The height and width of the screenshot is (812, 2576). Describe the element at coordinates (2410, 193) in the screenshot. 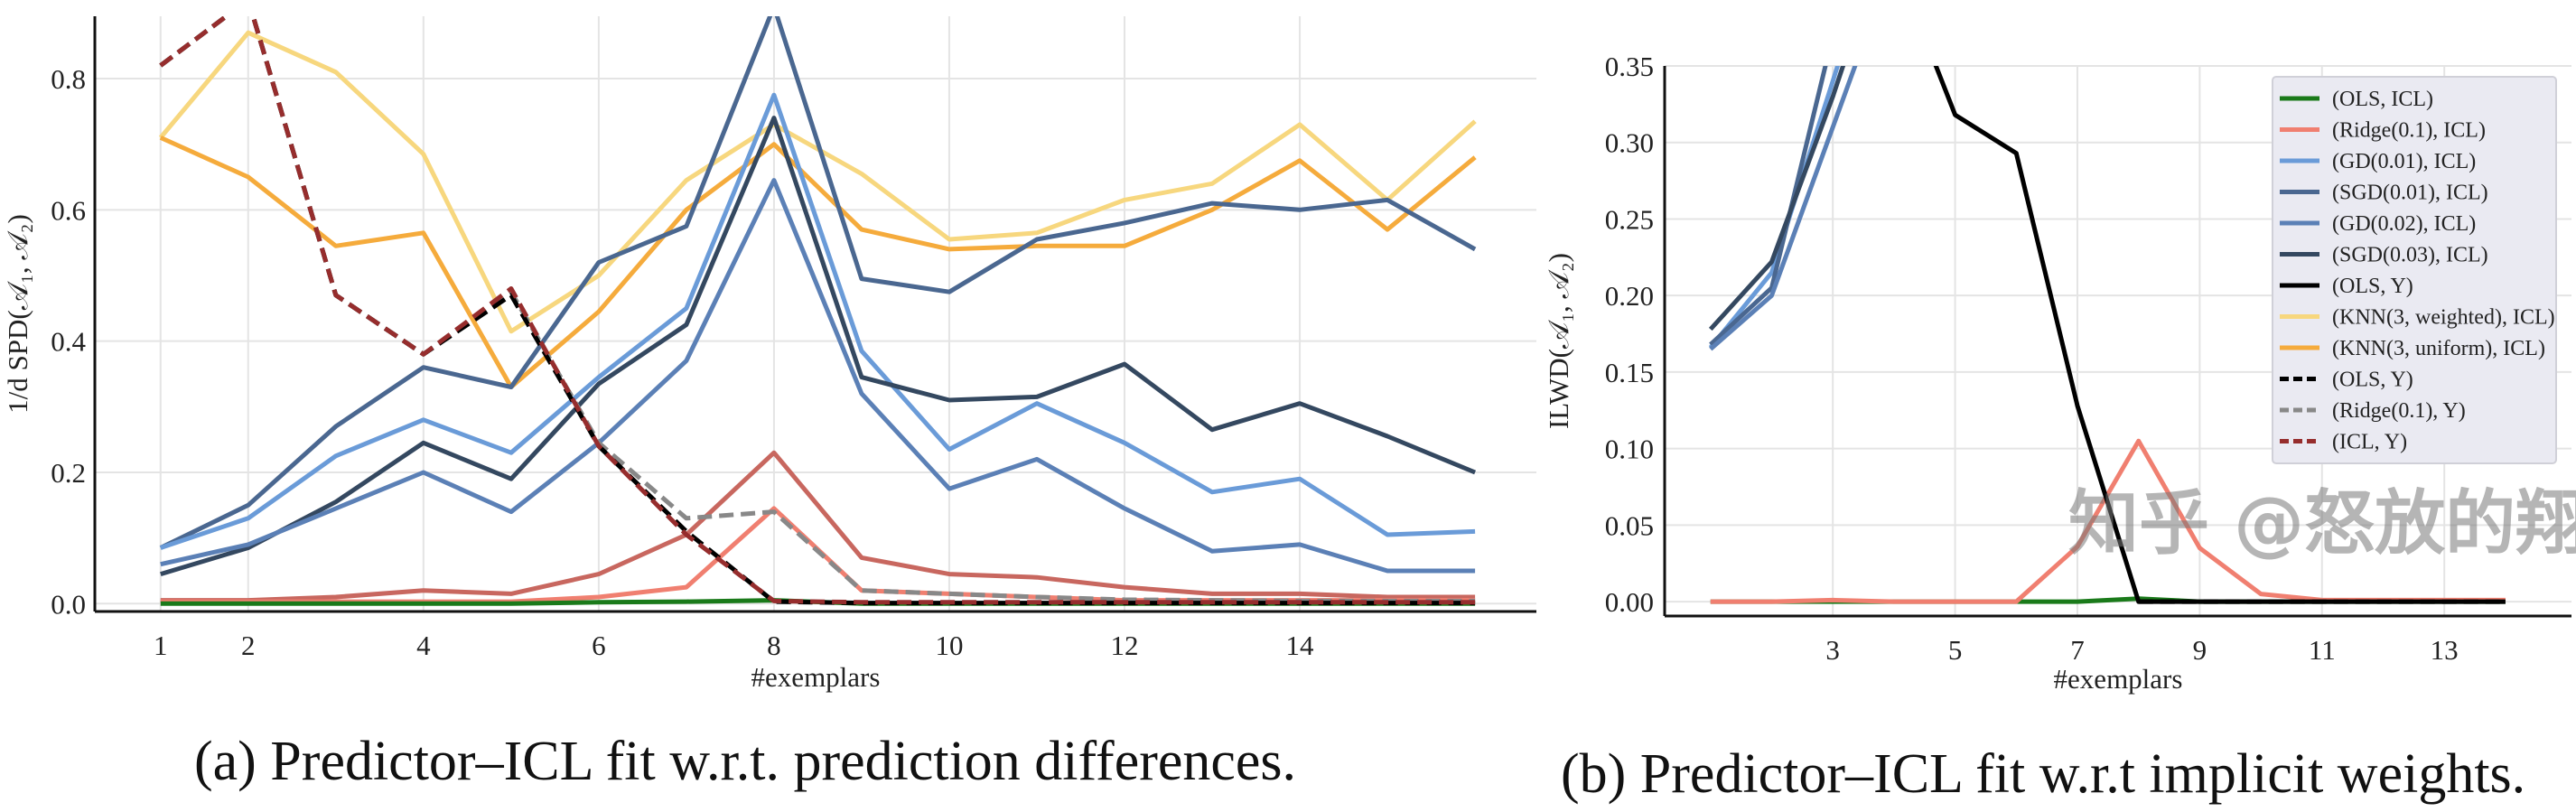

I see `legend-label: (SGD(0.01), ICL)` at that location.